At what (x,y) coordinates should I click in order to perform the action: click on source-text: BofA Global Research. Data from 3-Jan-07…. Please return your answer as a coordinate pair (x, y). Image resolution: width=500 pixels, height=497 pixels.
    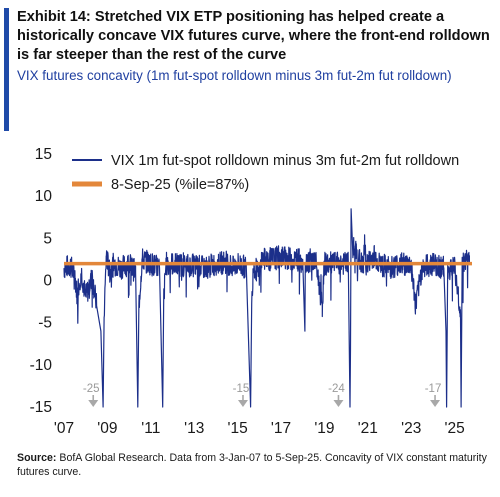
    Looking at the image, I should click on (252, 465).